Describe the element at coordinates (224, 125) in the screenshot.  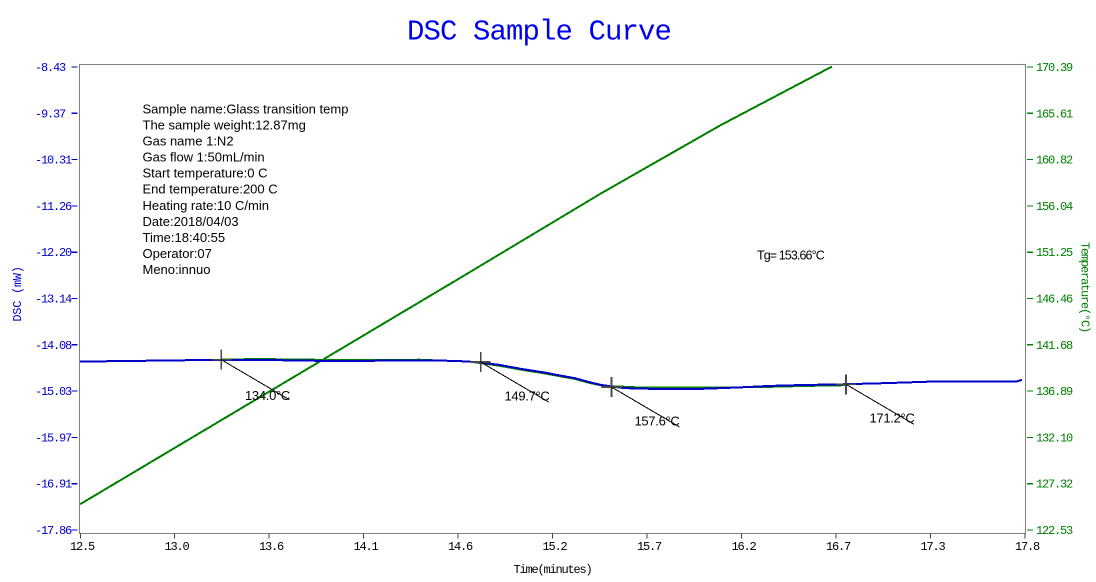
I see `svg-text: The sample weight:12.87mg` at that location.